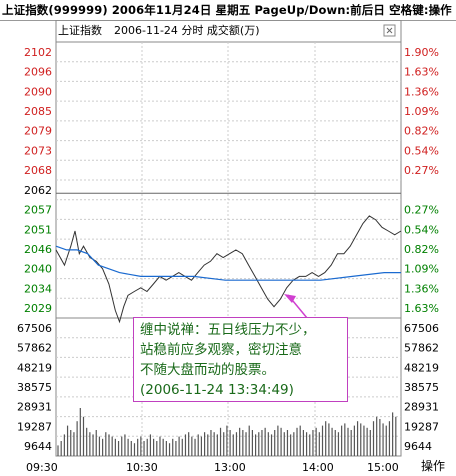 The image size is (456, 476). I want to click on price-tick-label: 2079, so click(38, 131).